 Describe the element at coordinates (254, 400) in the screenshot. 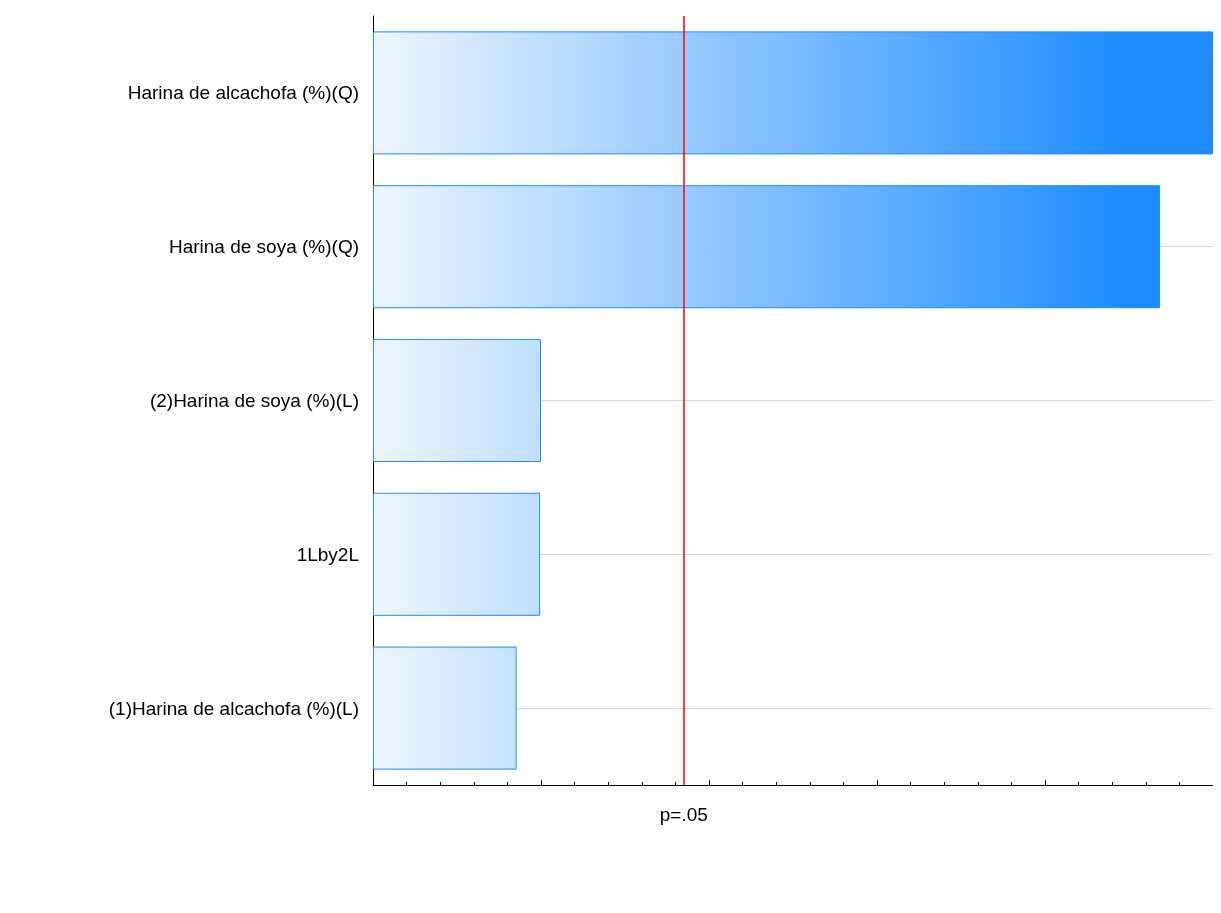

I see `y-tick-label: (2)Harina de soya (%)(L)` at that location.